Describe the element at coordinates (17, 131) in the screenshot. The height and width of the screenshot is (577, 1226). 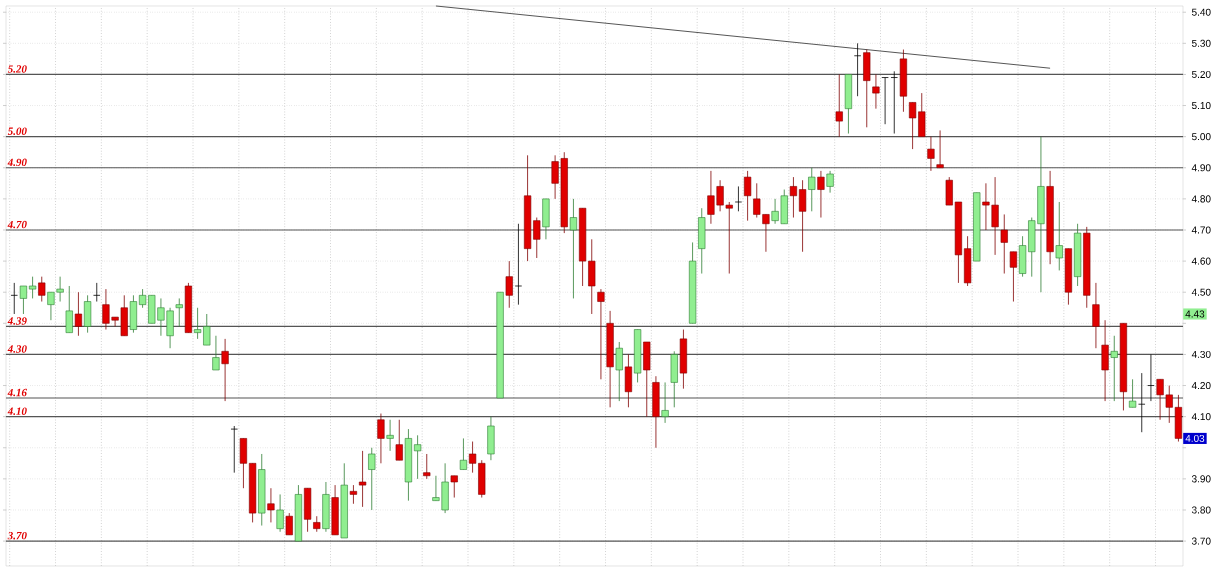
I see `ref-line-label: 5.00` at that location.